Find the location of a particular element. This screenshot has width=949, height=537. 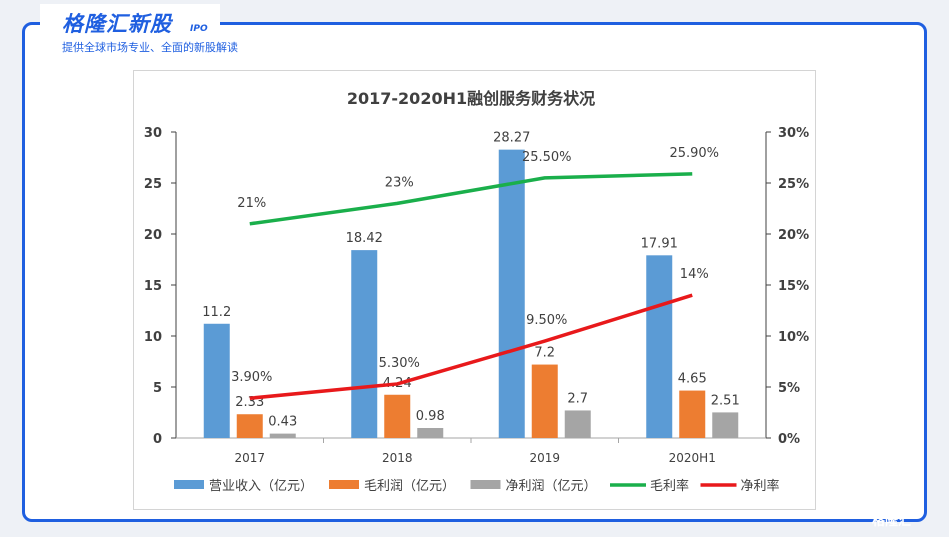

y-tick-label: 20 is located at coordinates (153, 235).